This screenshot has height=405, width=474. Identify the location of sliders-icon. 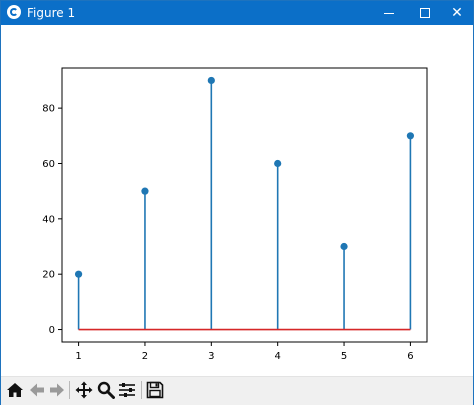
(127, 390).